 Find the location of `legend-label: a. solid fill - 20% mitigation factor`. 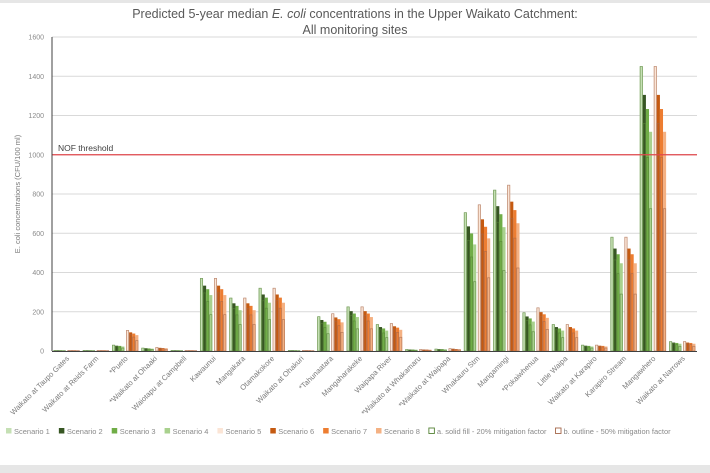

legend-label: a. solid fill - 20% mitigation factor is located at coordinates (492, 431).